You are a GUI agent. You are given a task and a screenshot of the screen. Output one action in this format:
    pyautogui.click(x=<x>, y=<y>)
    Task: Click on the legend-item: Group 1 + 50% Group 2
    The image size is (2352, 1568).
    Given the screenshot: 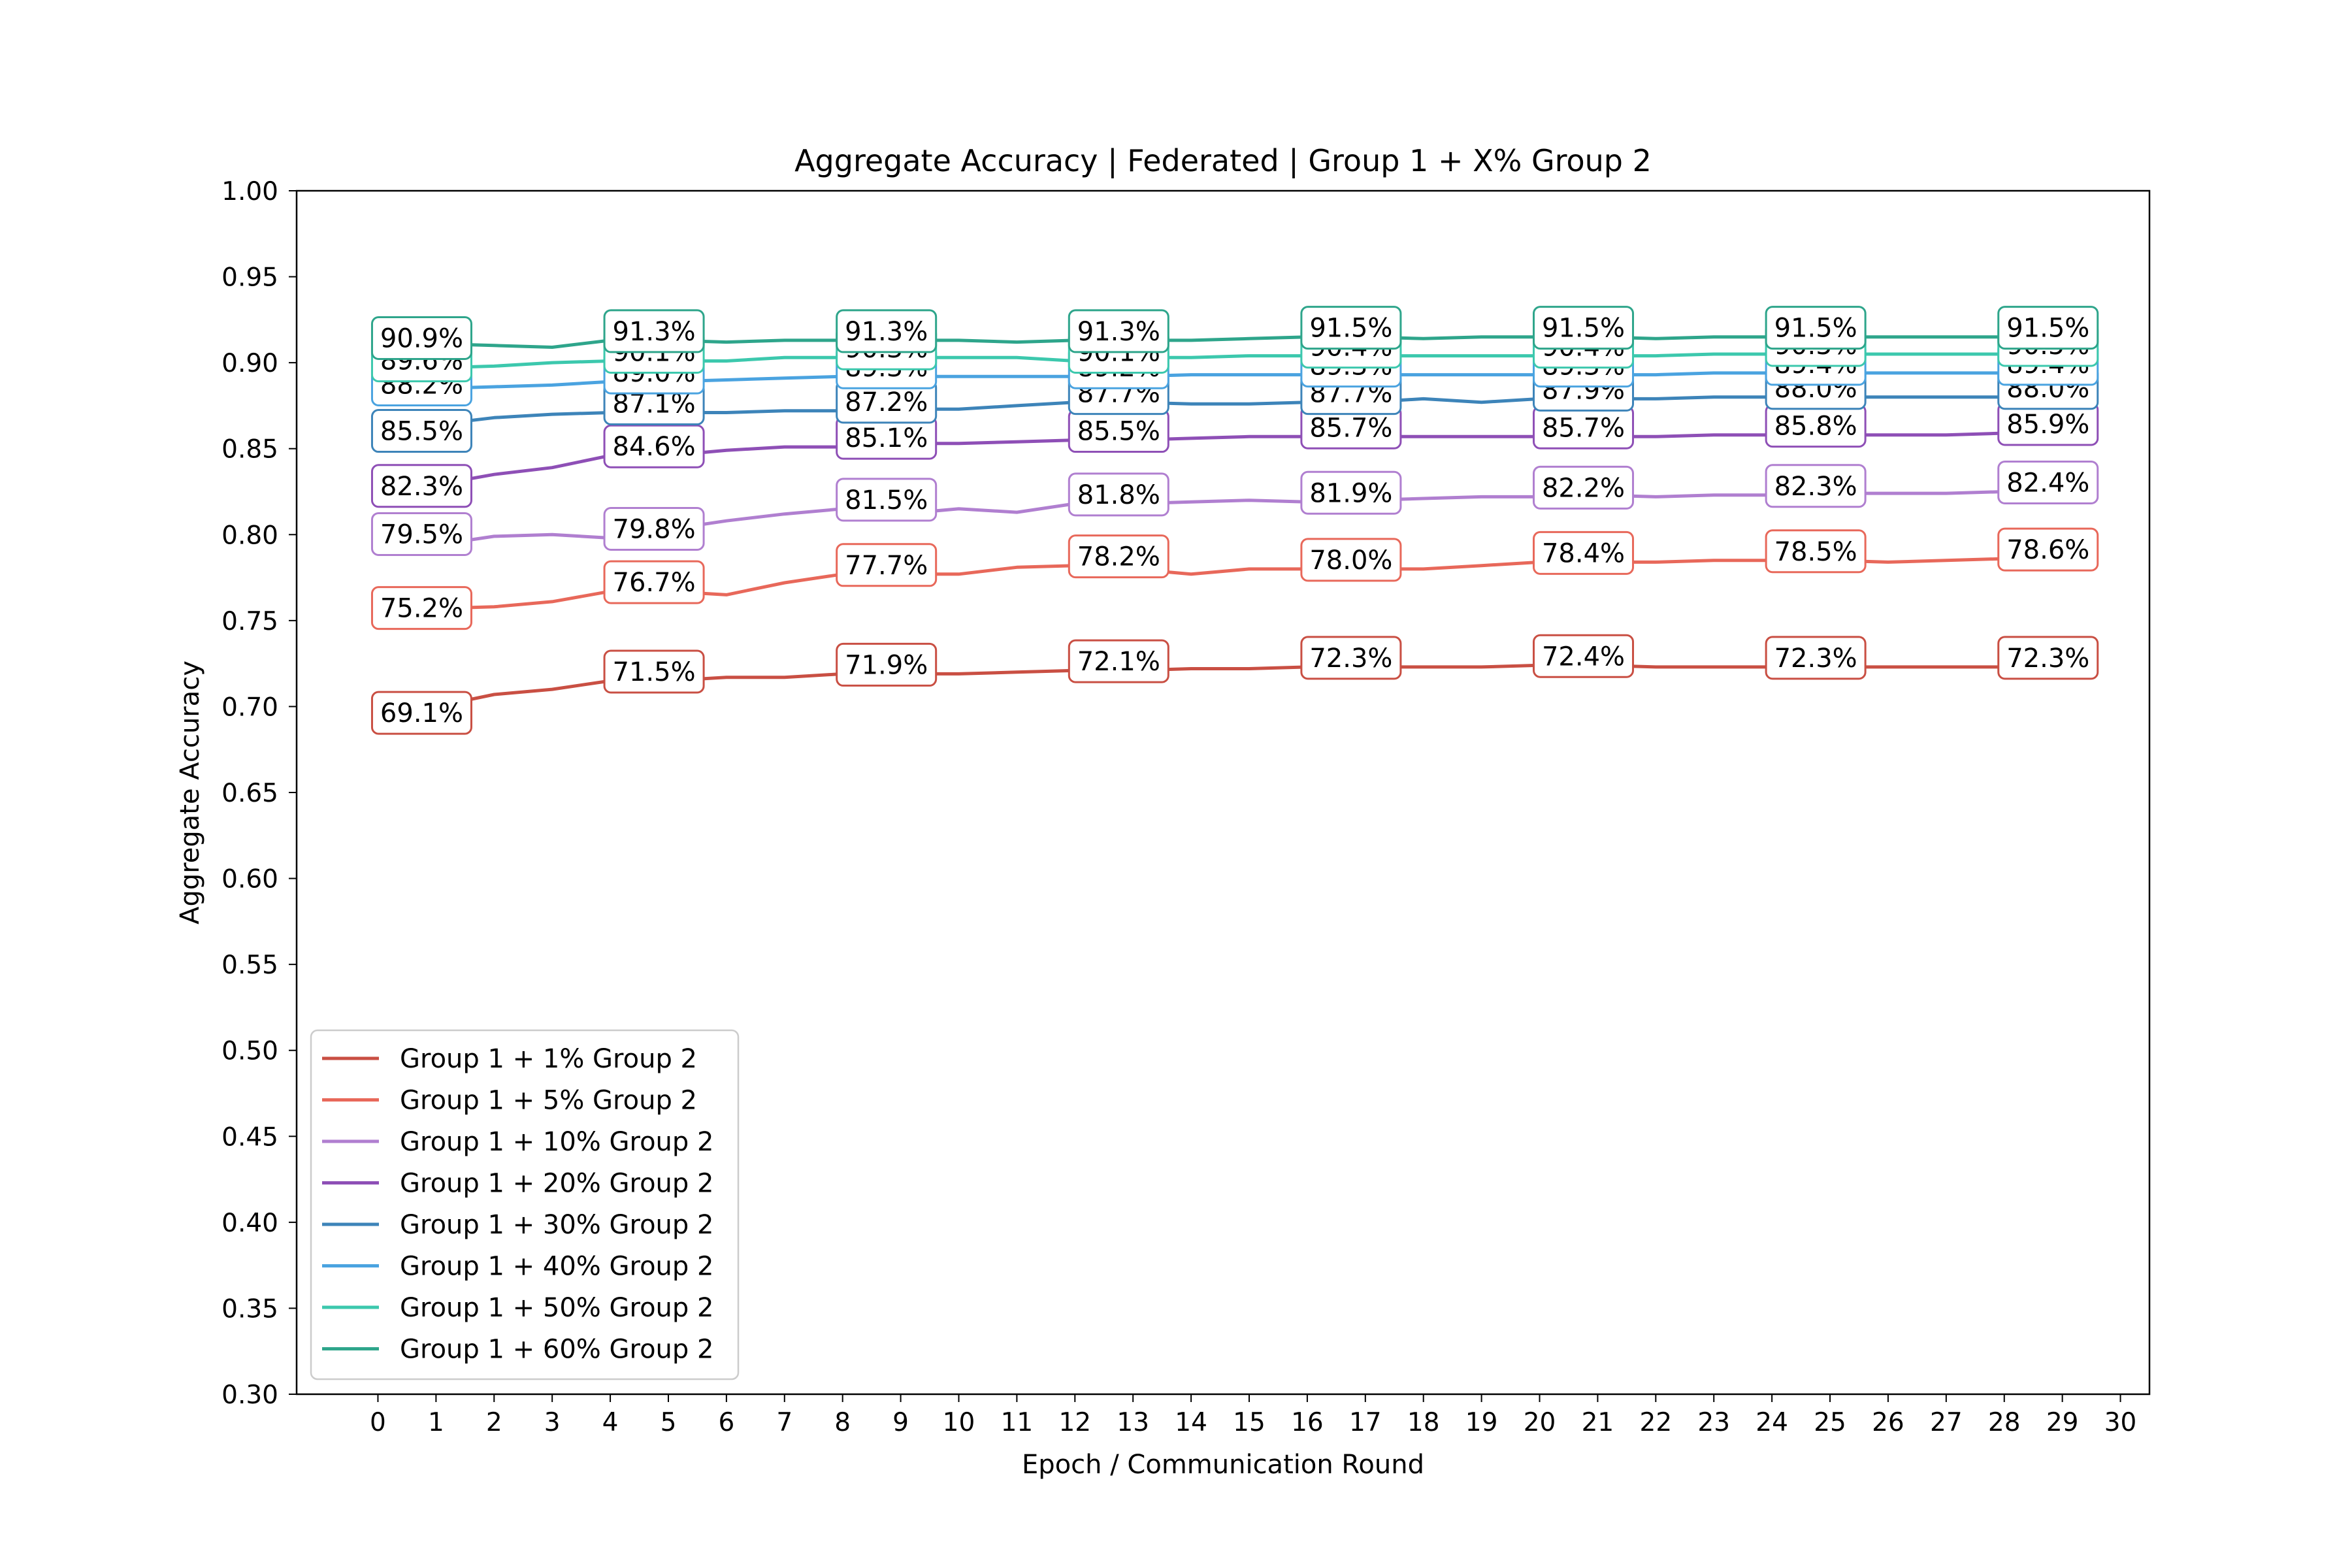 What is the action you would take?
    pyautogui.click(x=517, y=1308)
    